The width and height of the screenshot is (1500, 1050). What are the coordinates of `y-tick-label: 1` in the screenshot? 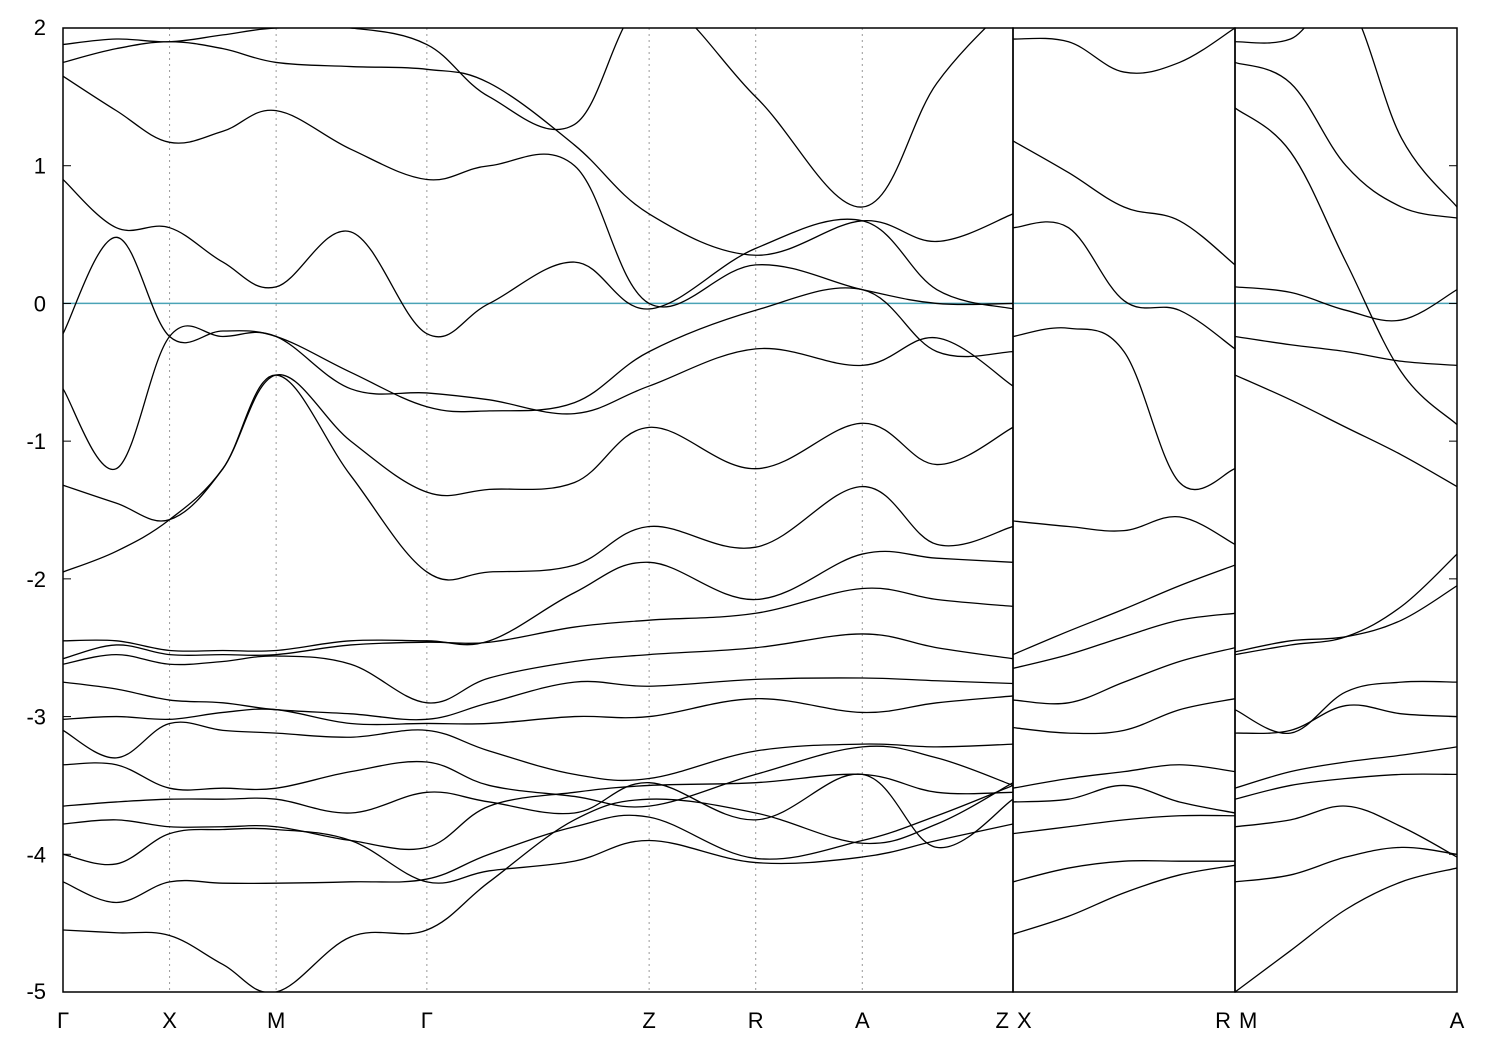 It's located at (40, 166).